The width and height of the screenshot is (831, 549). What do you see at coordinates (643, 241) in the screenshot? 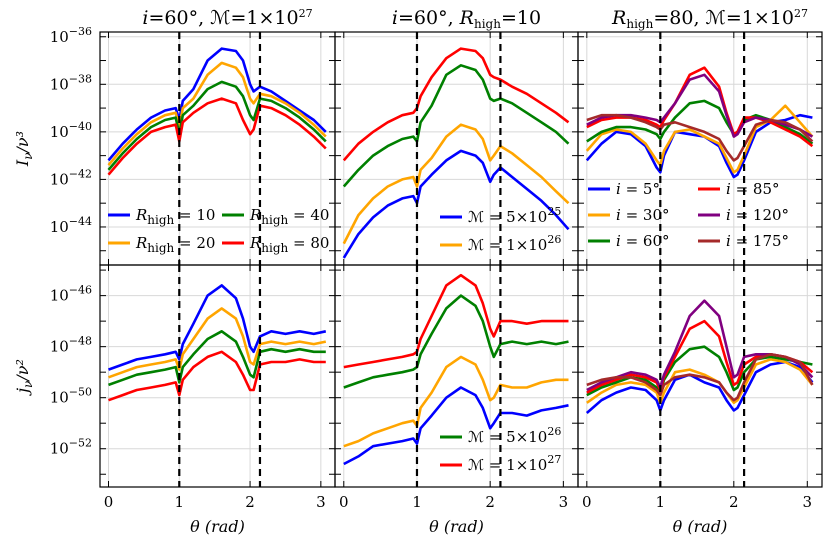
I see `legend-label: i = 60°` at bounding box center [643, 241].